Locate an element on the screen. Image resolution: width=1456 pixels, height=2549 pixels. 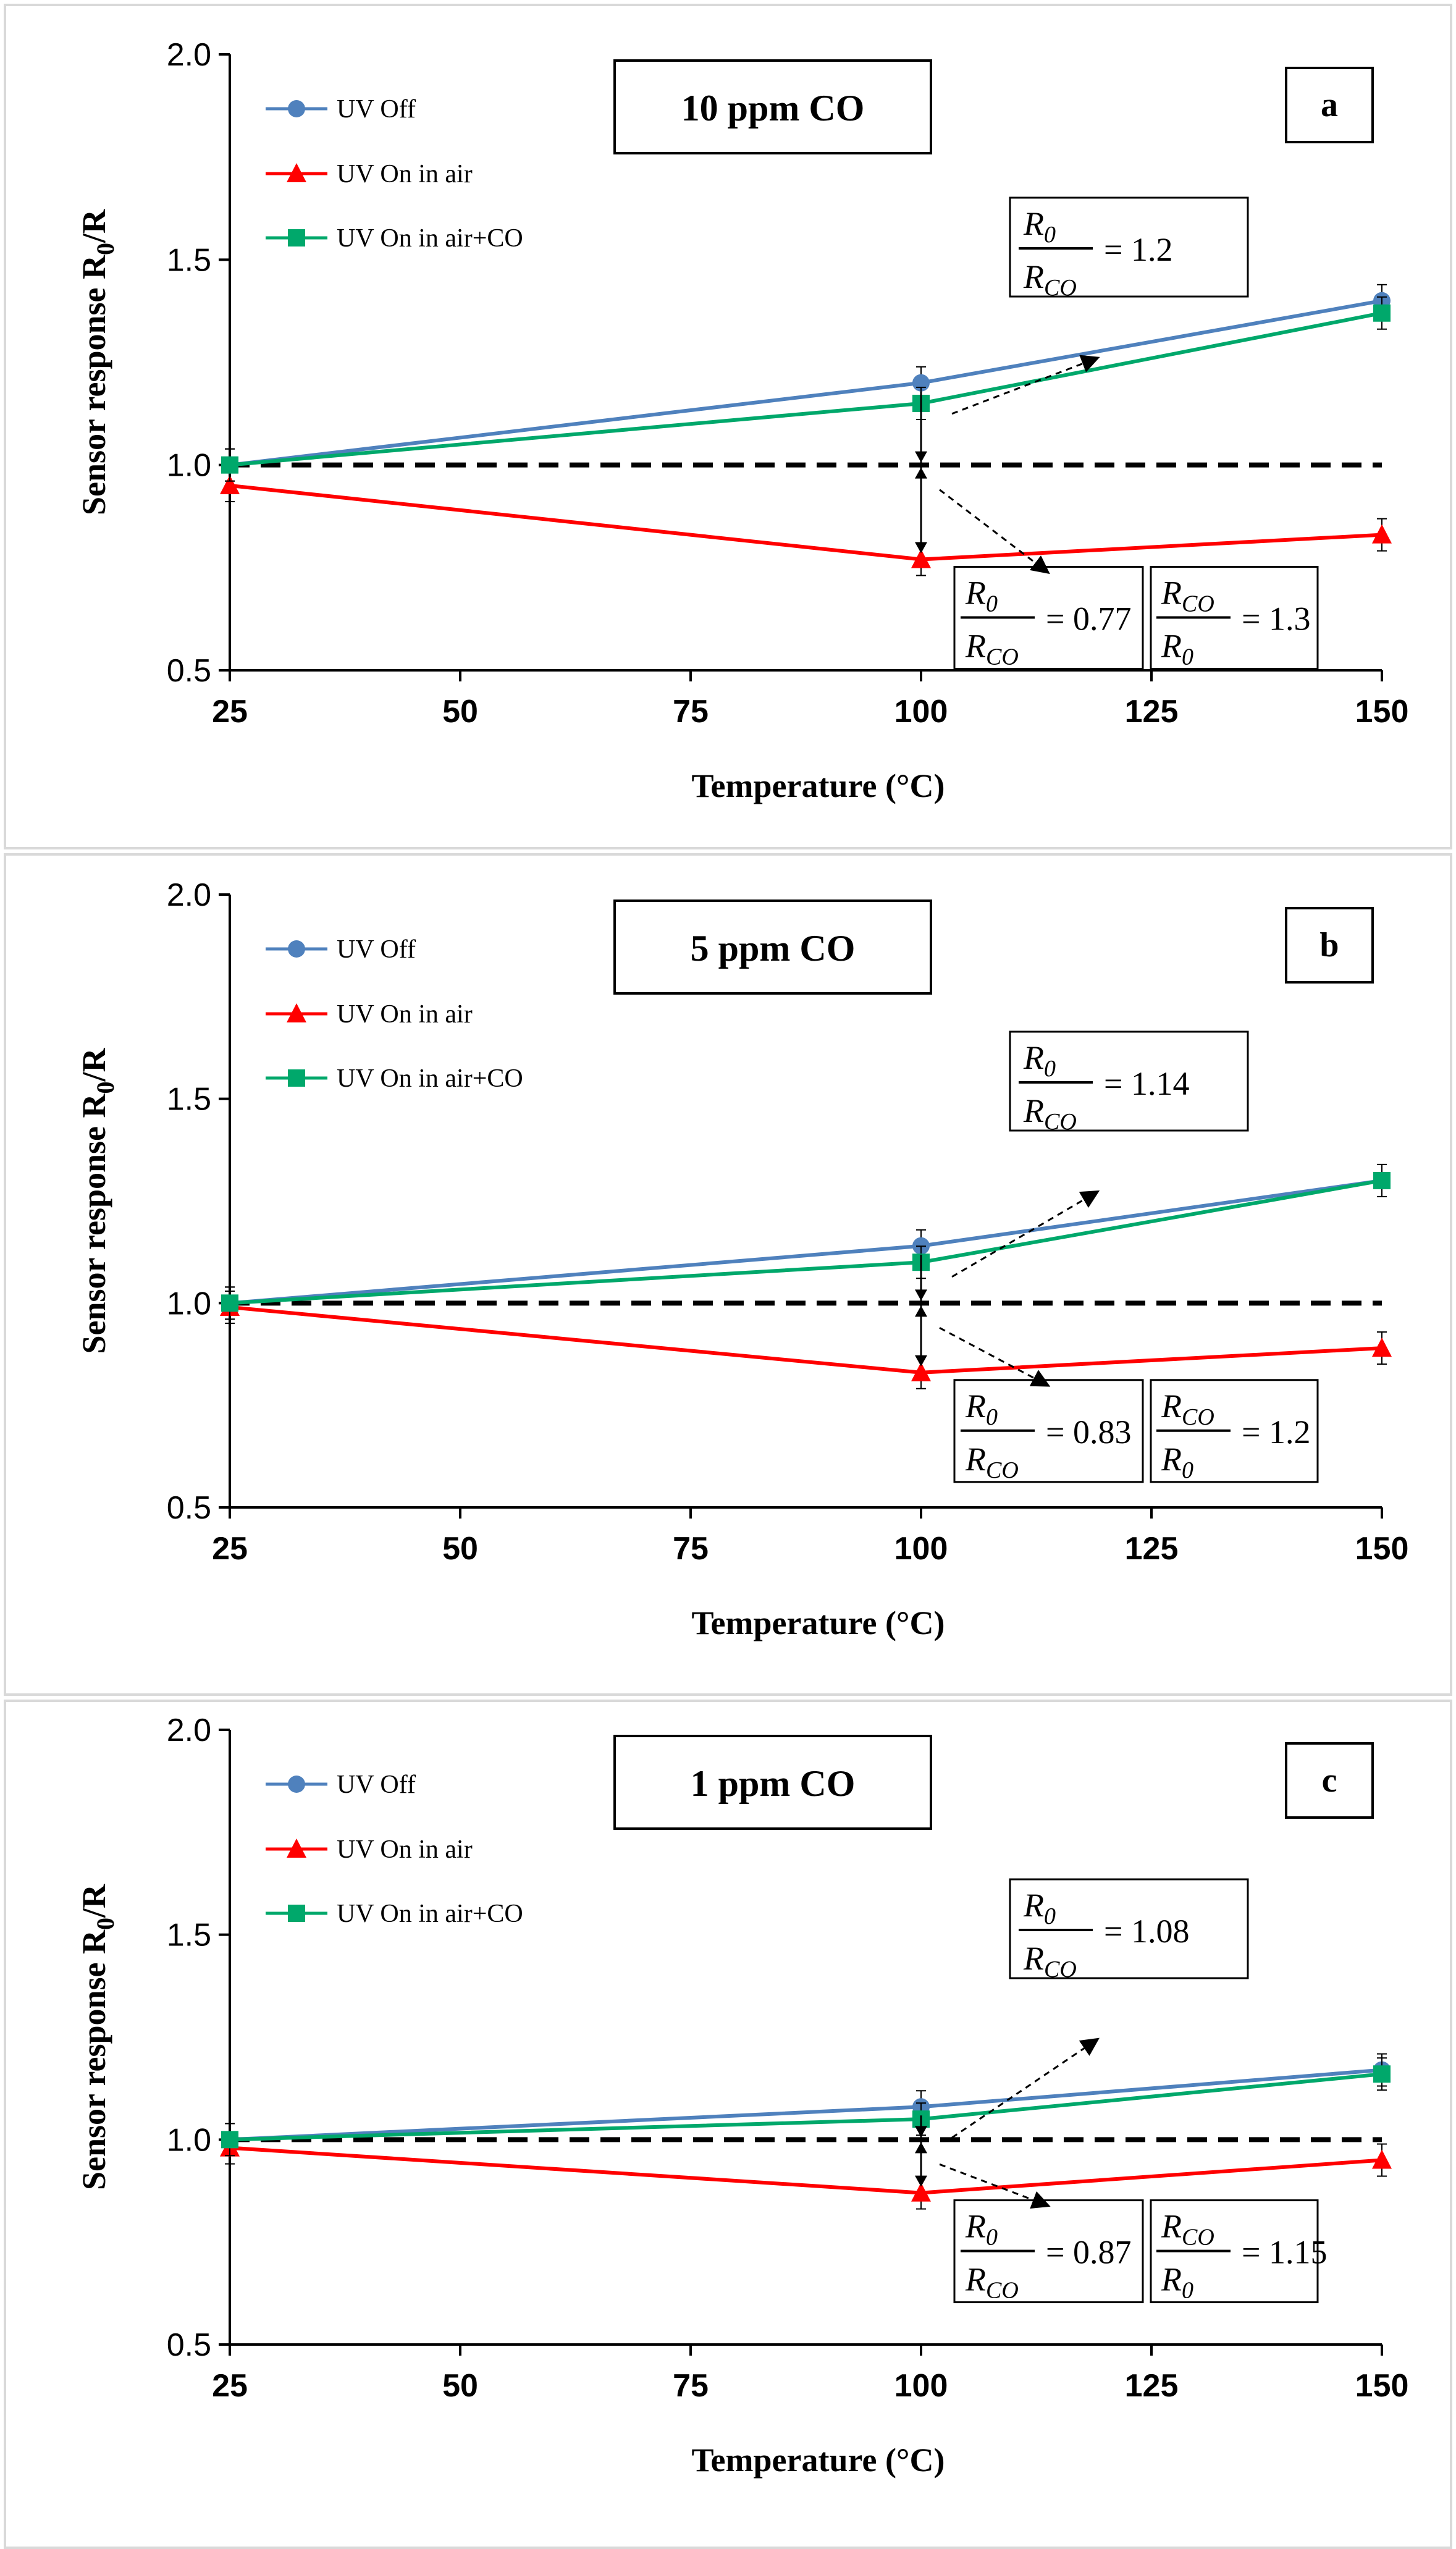
y-axis-title: Sensor response R0/R is located at coordinates (97, 1200).